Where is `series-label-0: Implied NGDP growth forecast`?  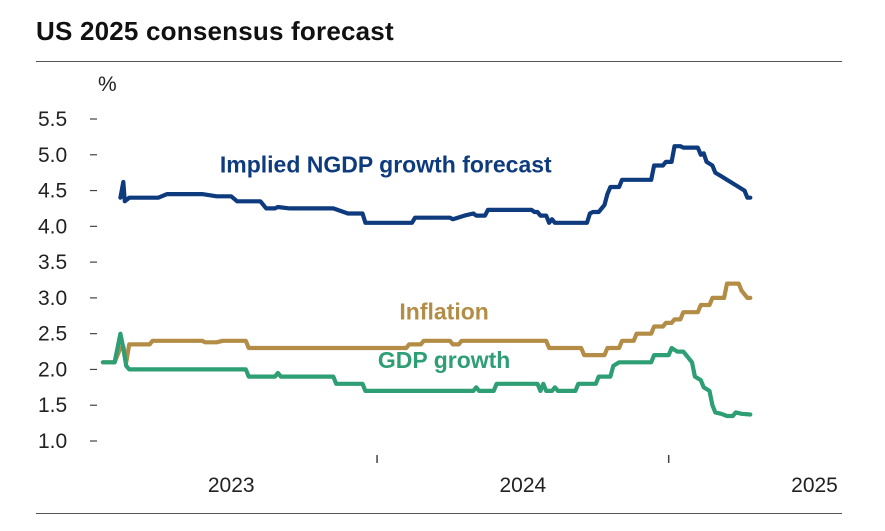 series-label-0: Implied NGDP growth forecast is located at coordinates (386, 165).